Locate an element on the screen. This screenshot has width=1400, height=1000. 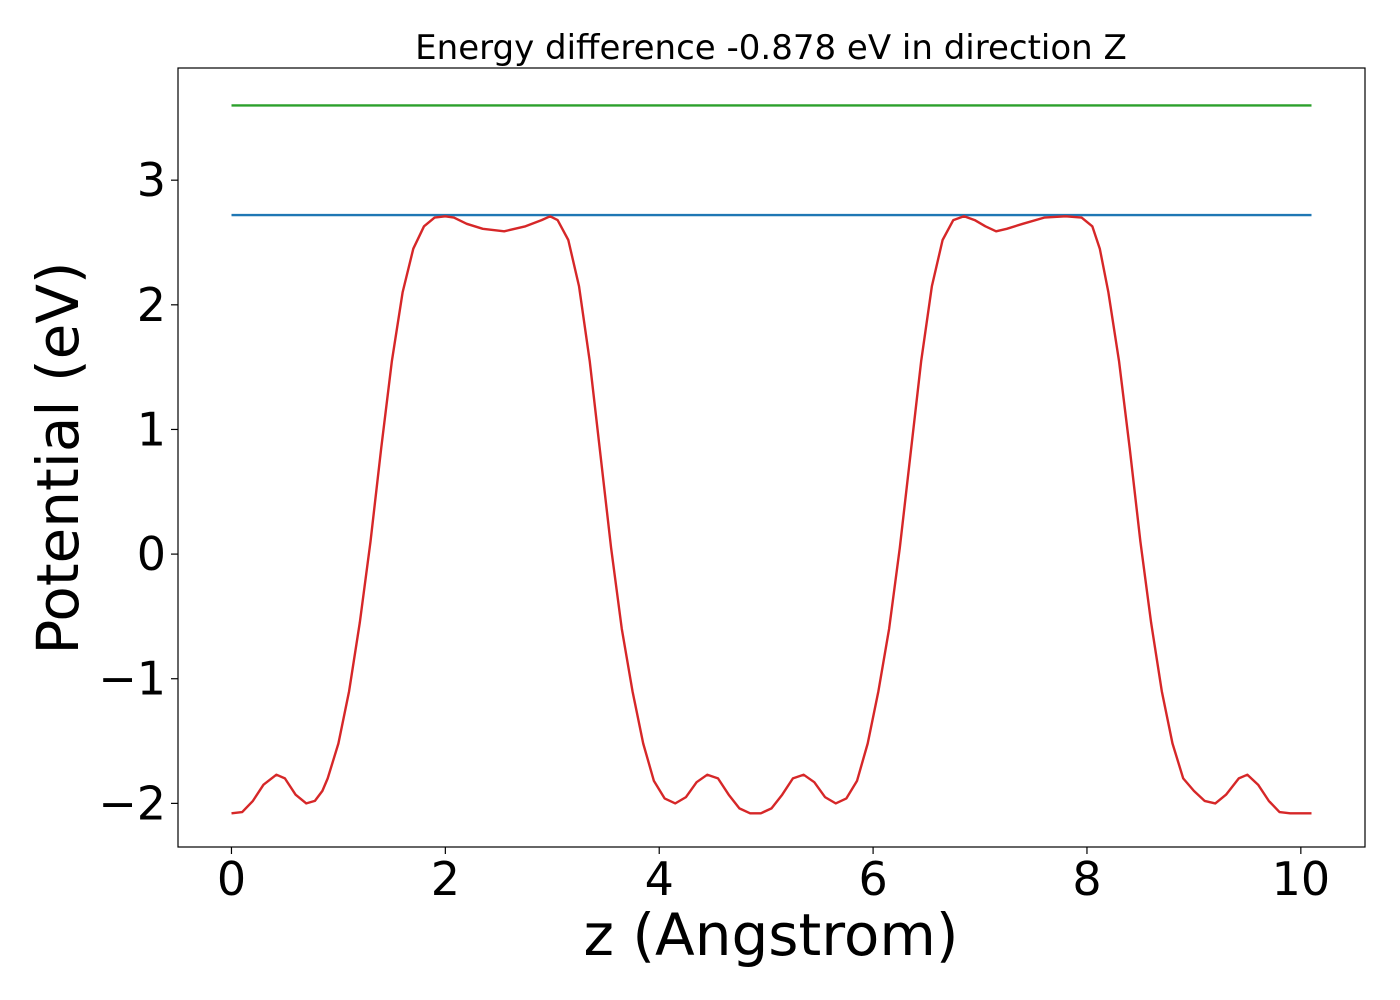
y-tick-label: −2 is located at coordinates (132, 803).